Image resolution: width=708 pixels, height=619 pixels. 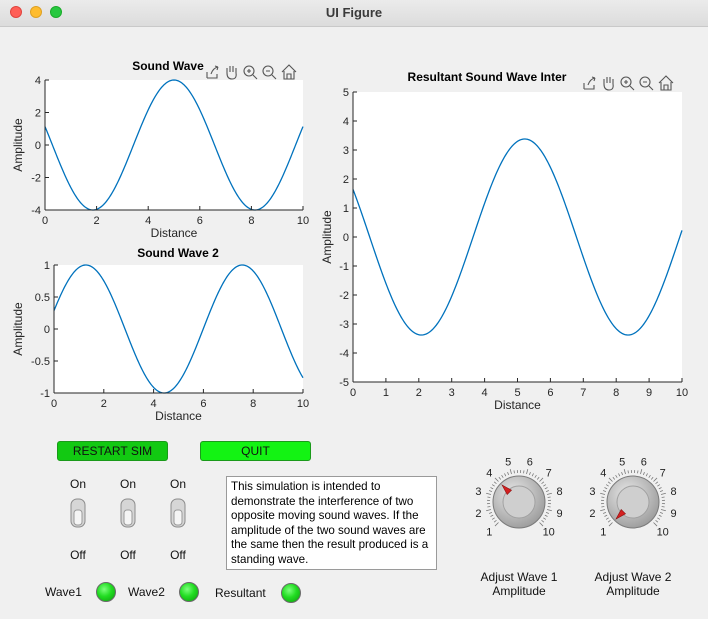 I want to click on minimize-window-button, so click(x=36, y=12).